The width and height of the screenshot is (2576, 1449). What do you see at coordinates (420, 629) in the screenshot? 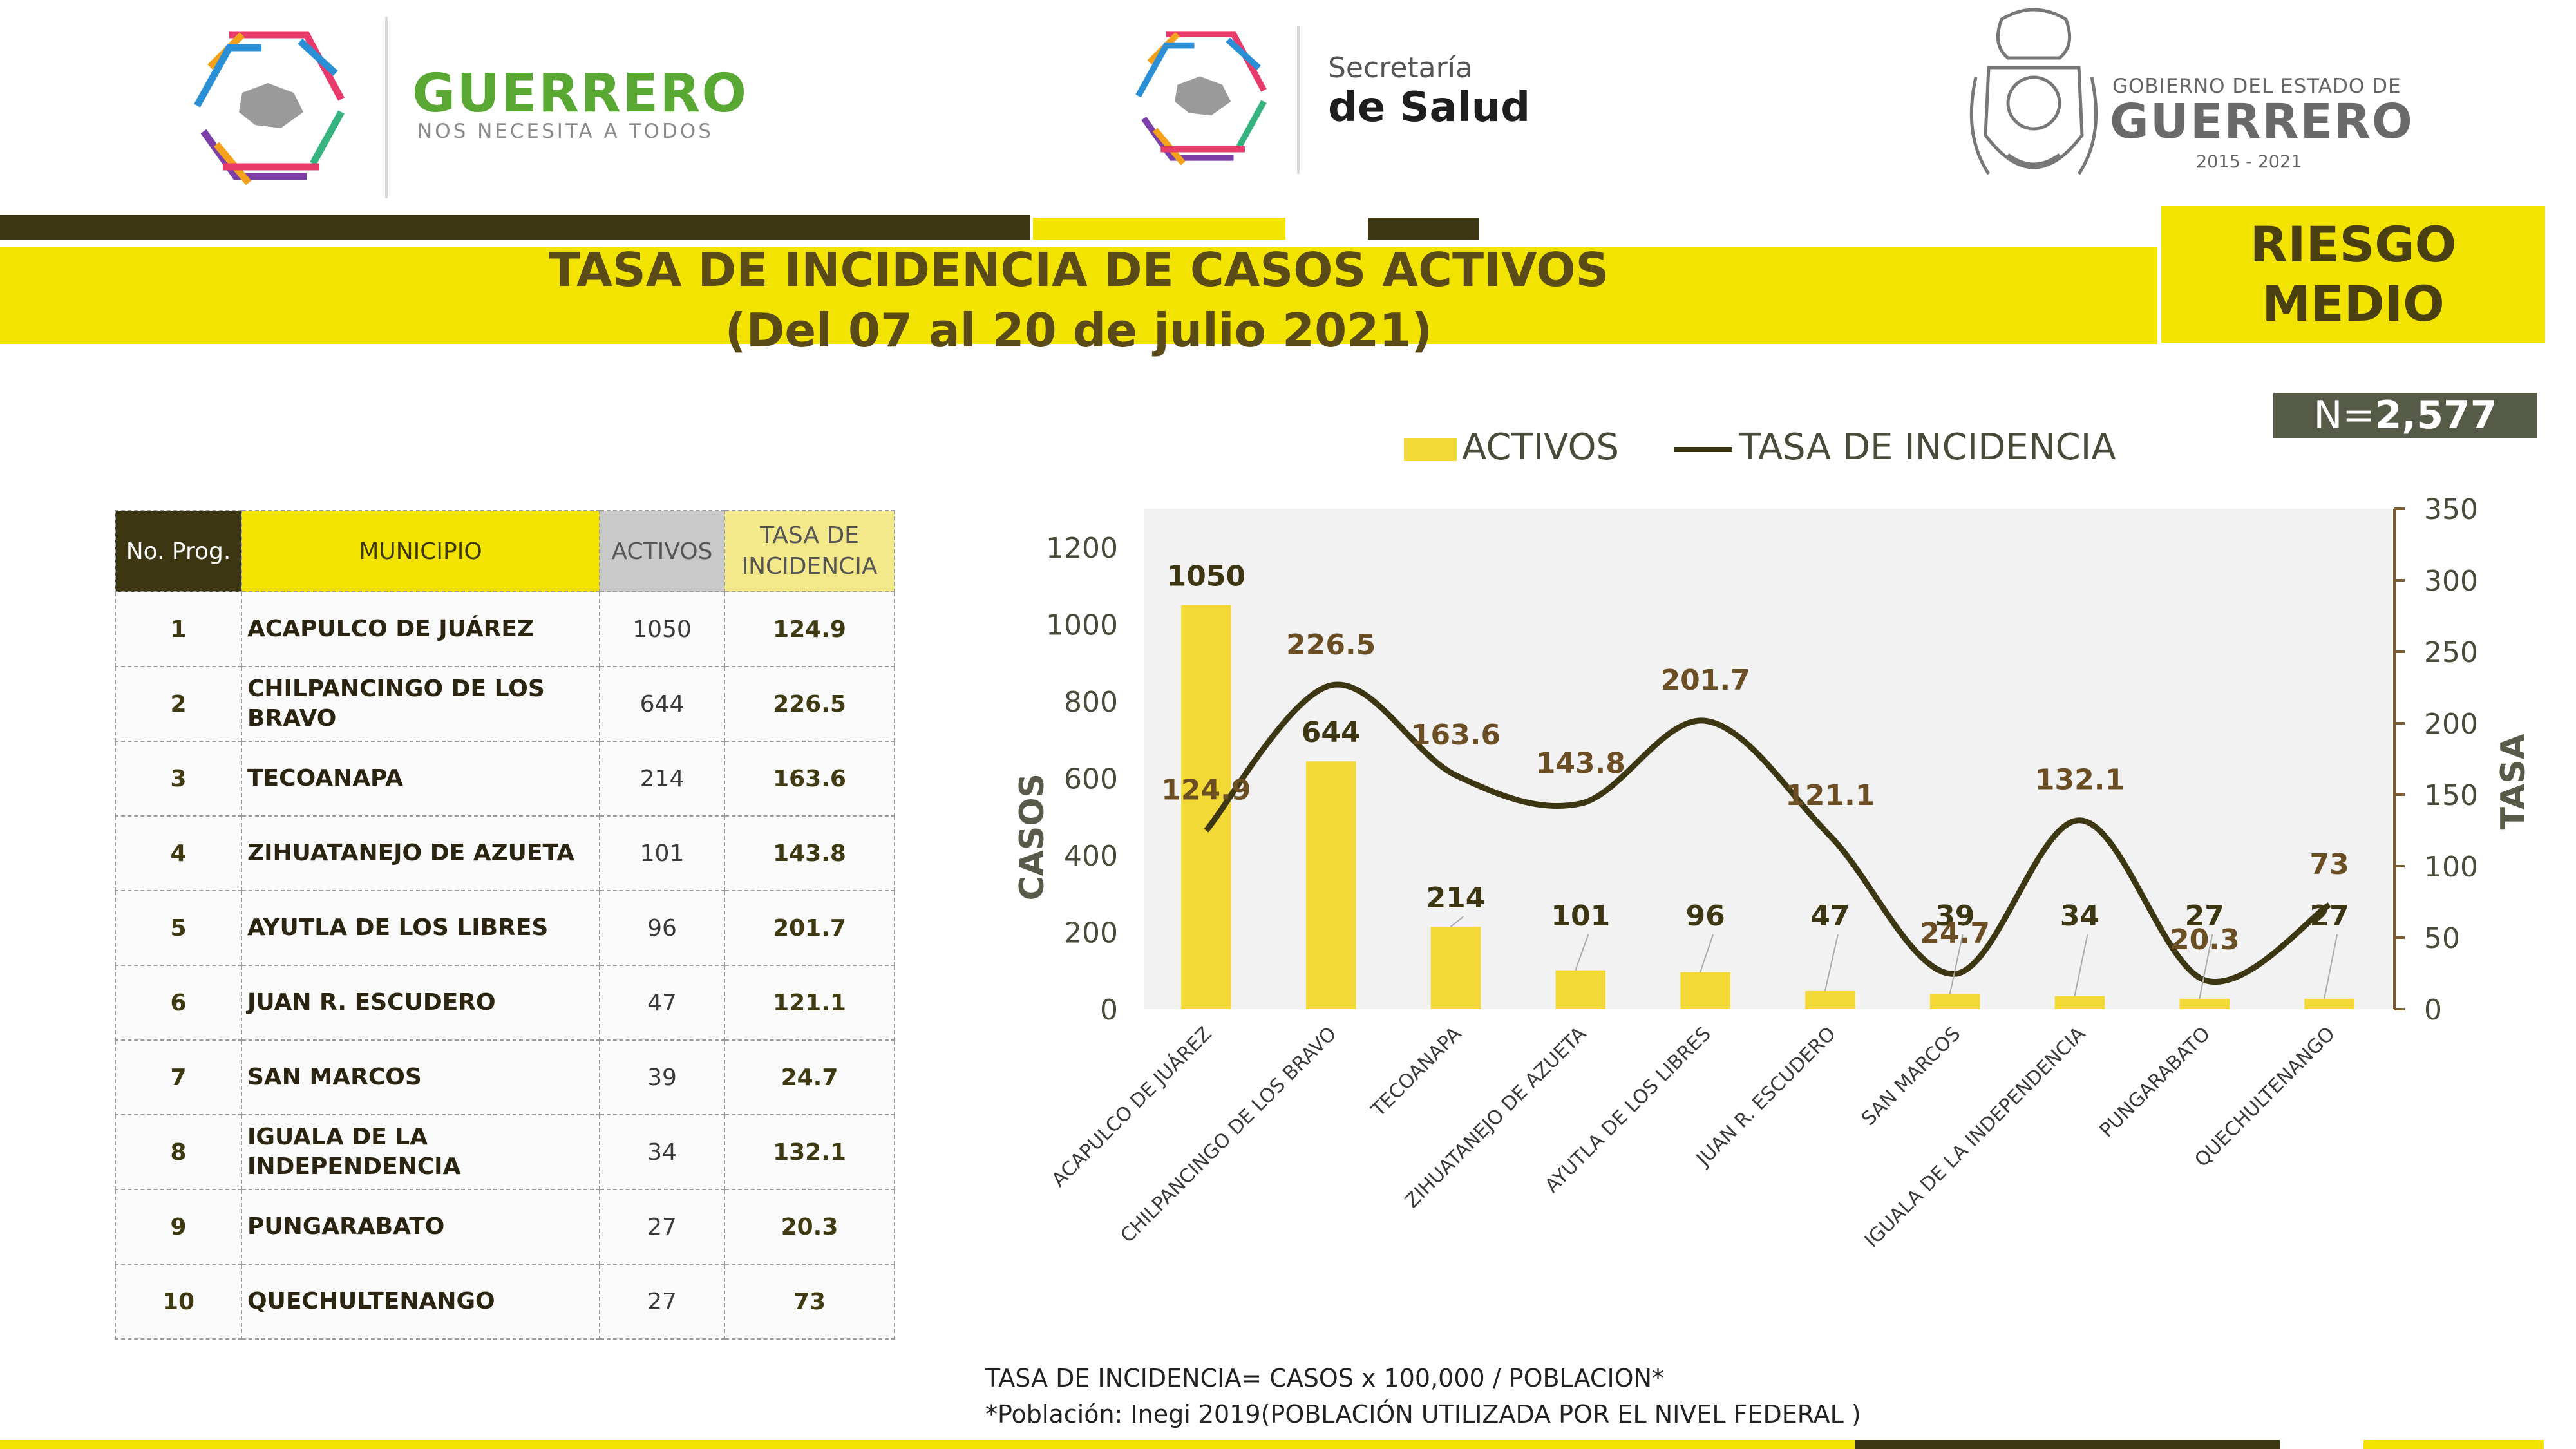
I see `municipio-cell: ACAPULCO DE JUÁREZ` at bounding box center [420, 629].